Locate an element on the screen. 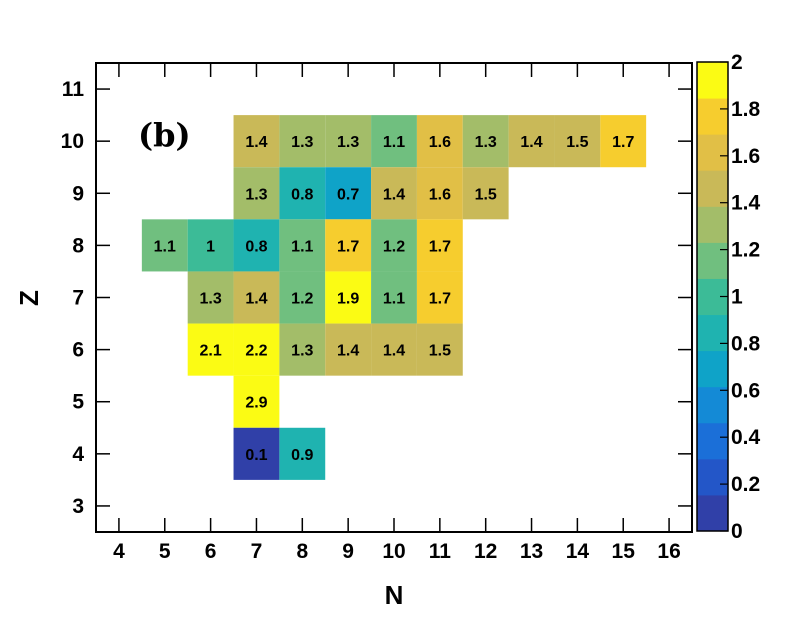 The height and width of the screenshot is (627, 789). y-axis-title: Z is located at coordinates (29, 298).